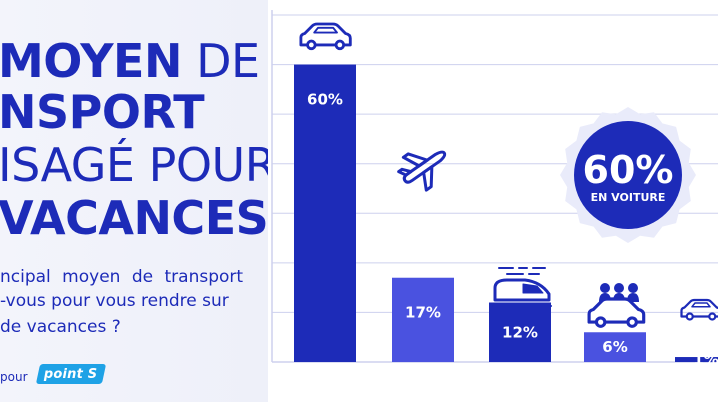 This screenshot has width=718, height=402. What do you see at coordinates (14, 377) in the screenshot?
I see `footer-pour-text: pour` at bounding box center [14, 377].